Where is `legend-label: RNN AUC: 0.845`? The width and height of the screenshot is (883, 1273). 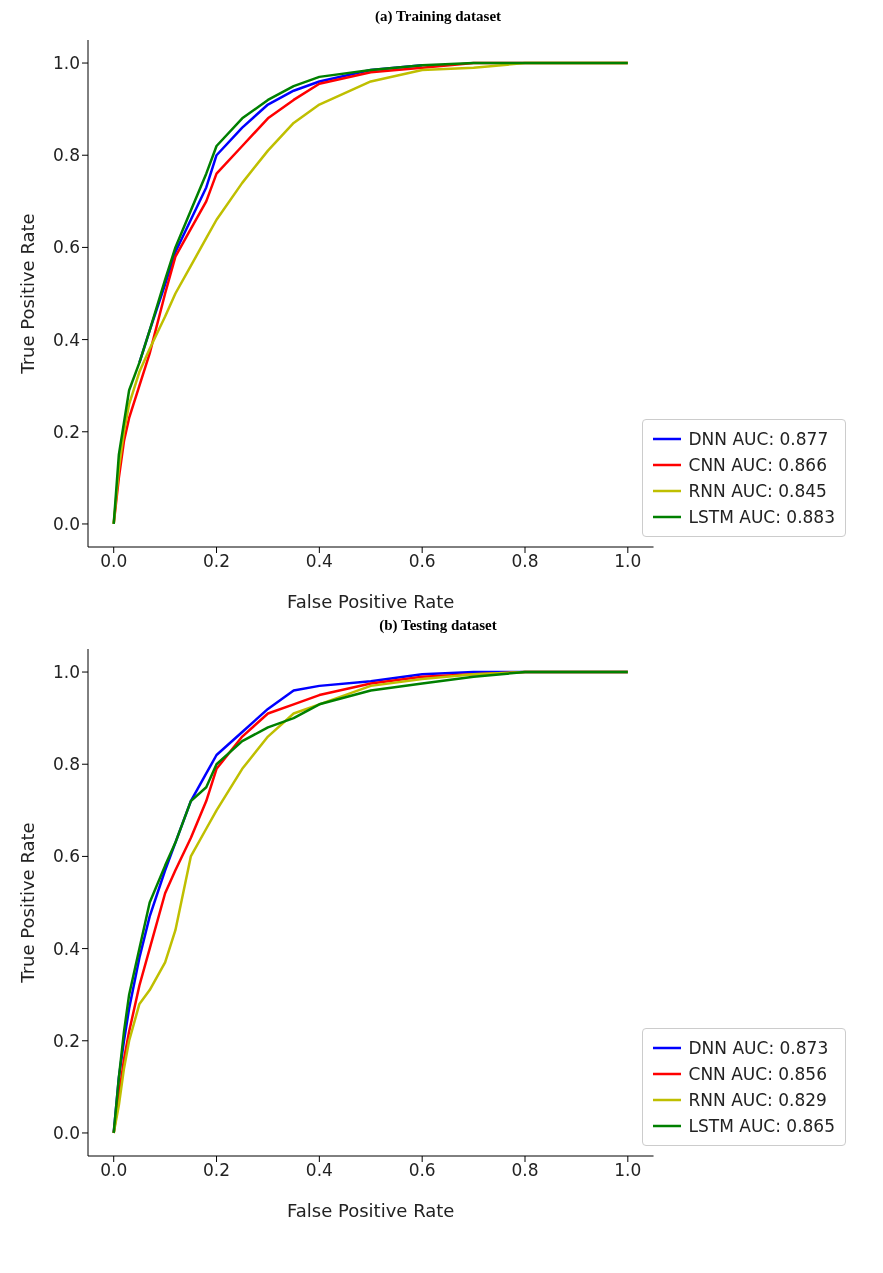 legend-label: RNN AUC: 0.845 is located at coordinates (757, 491).